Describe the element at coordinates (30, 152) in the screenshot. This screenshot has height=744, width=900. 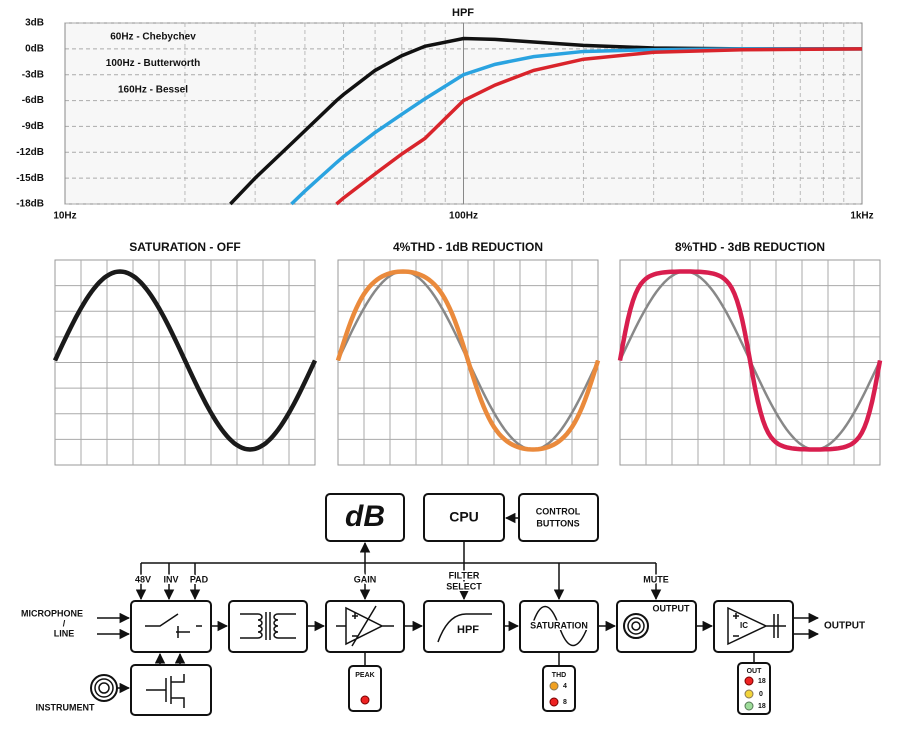
I see `y-tick-label: -12dB` at that location.